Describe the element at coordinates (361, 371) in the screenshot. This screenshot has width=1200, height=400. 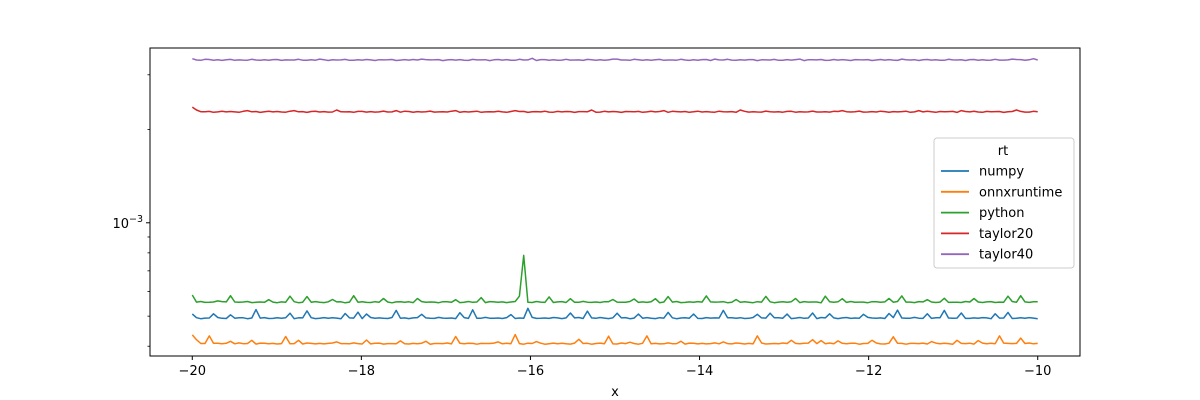
I see `x-tick-label: −18` at that location.